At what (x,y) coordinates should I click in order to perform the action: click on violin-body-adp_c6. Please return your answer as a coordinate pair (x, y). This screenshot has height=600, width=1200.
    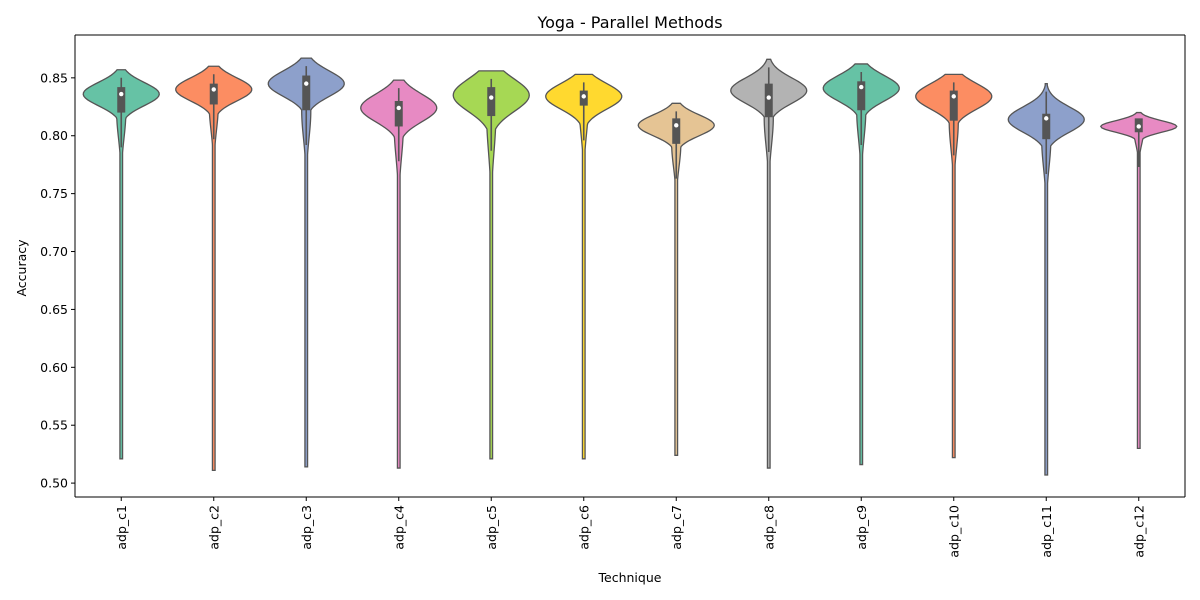
    Looking at the image, I should click on (584, 266).